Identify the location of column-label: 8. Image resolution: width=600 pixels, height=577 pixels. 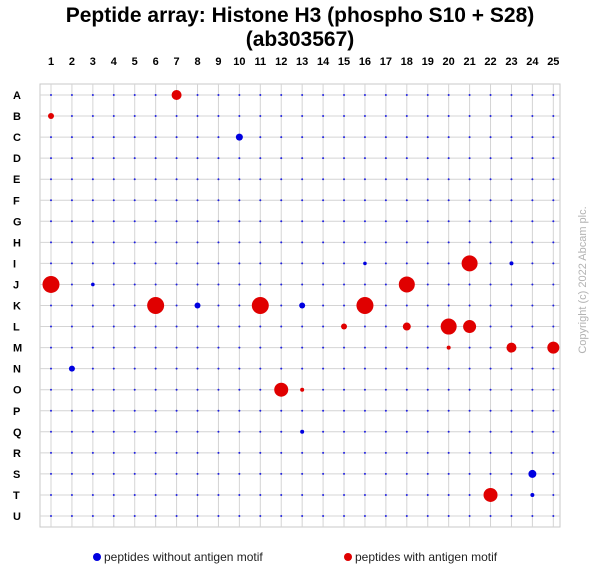
(197, 62).